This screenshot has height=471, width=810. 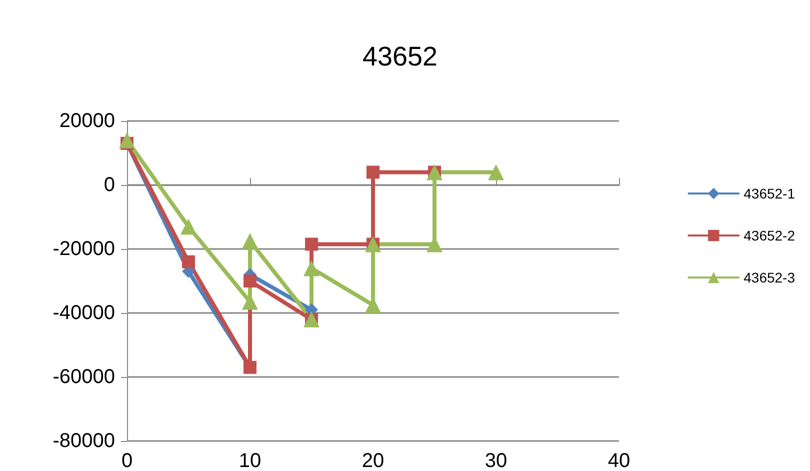 What do you see at coordinates (770, 194) in the screenshot?
I see `legend-label: 43652-1` at bounding box center [770, 194].